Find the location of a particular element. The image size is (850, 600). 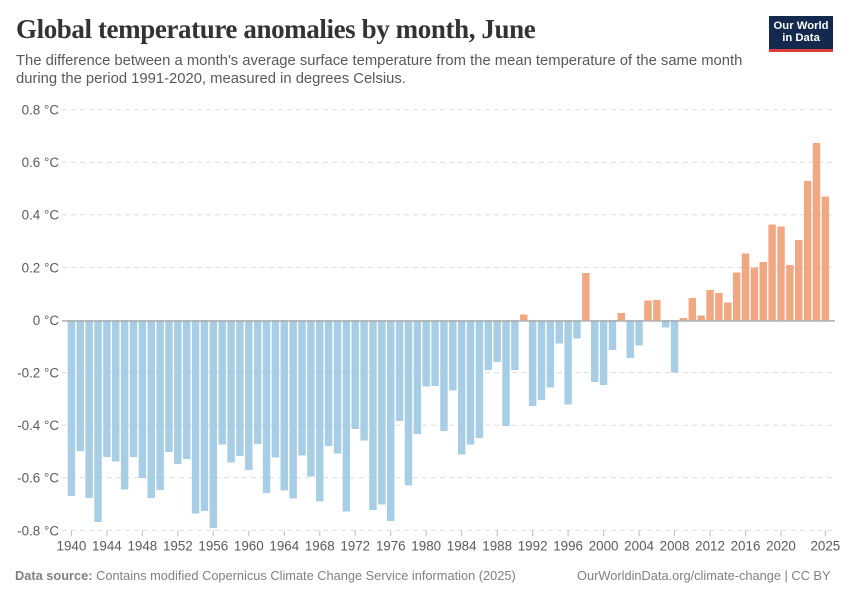

svg-text: 2012 is located at coordinates (710, 546).